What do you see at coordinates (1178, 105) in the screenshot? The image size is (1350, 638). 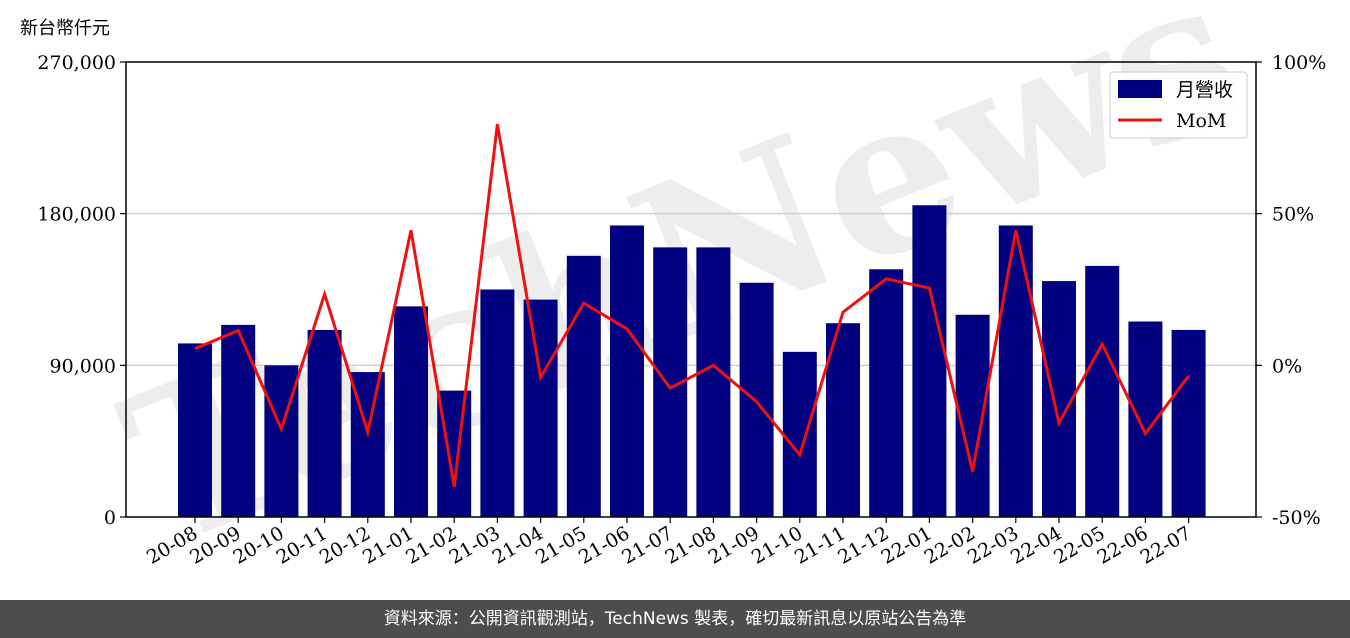 I see `legend: 月營收 MoM` at bounding box center [1178, 105].